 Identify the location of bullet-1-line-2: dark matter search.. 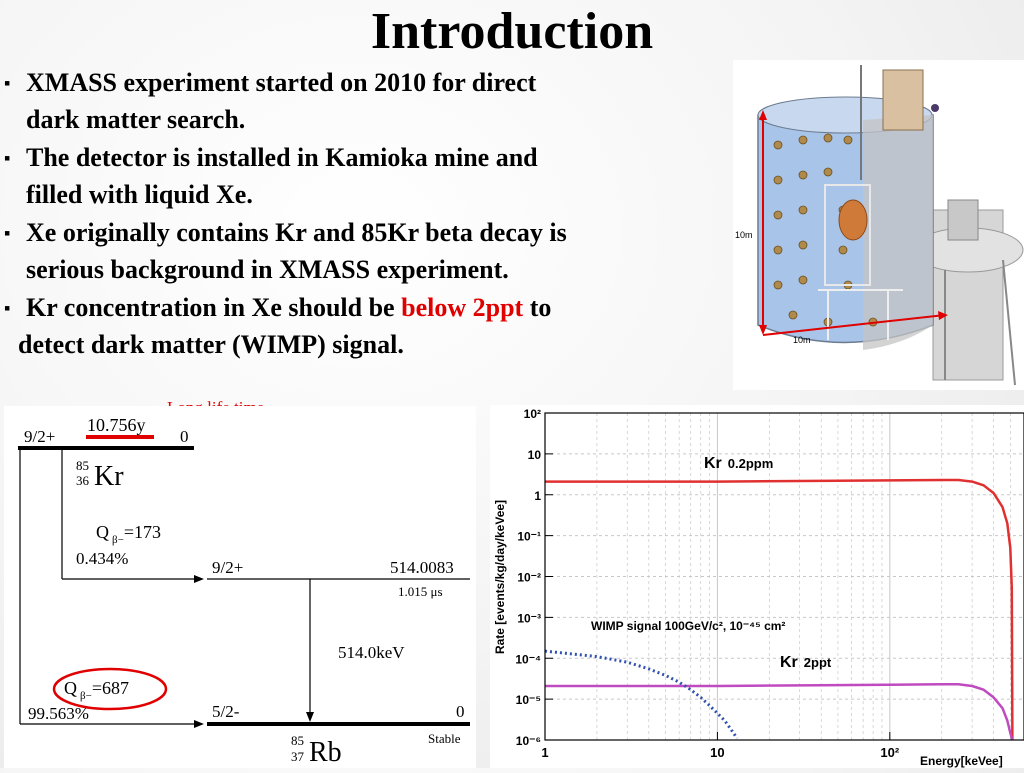
(136, 119).